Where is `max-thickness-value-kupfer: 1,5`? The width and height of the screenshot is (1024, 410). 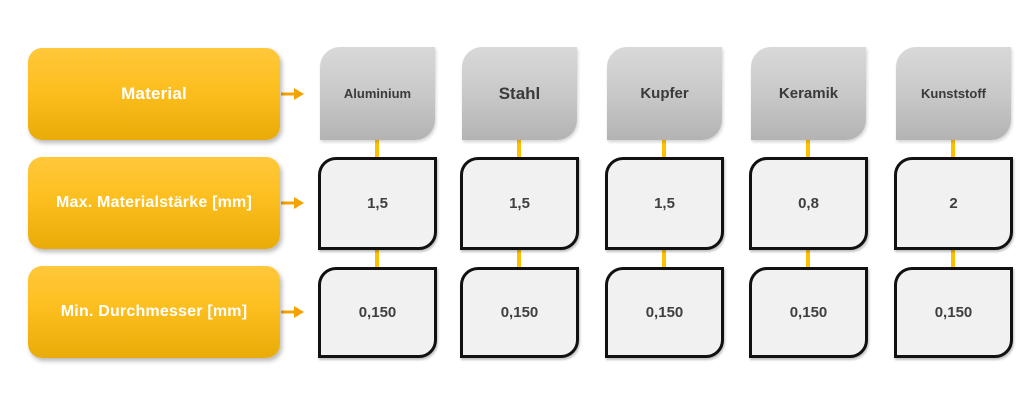 max-thickness-value-kupfer: 1,5 is located at coordinates (664, 203).